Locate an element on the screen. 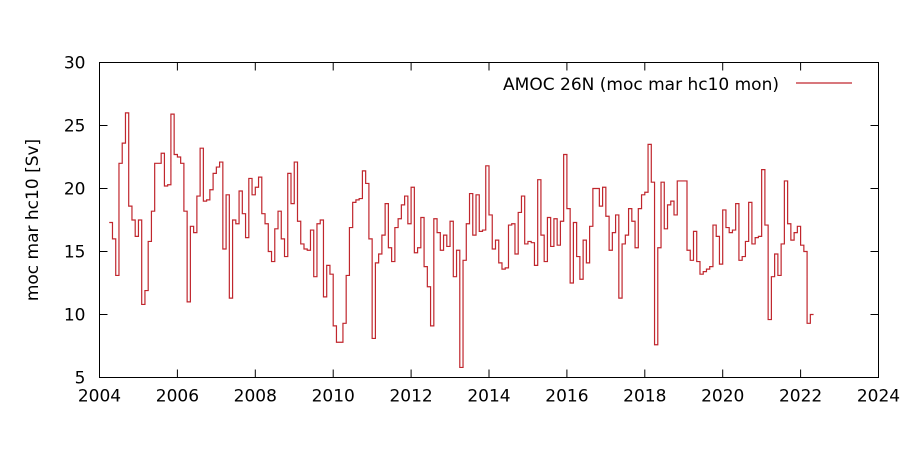 The image size is (919, 460). x-tick-label: 2016 is located at coordinates (566, 397).